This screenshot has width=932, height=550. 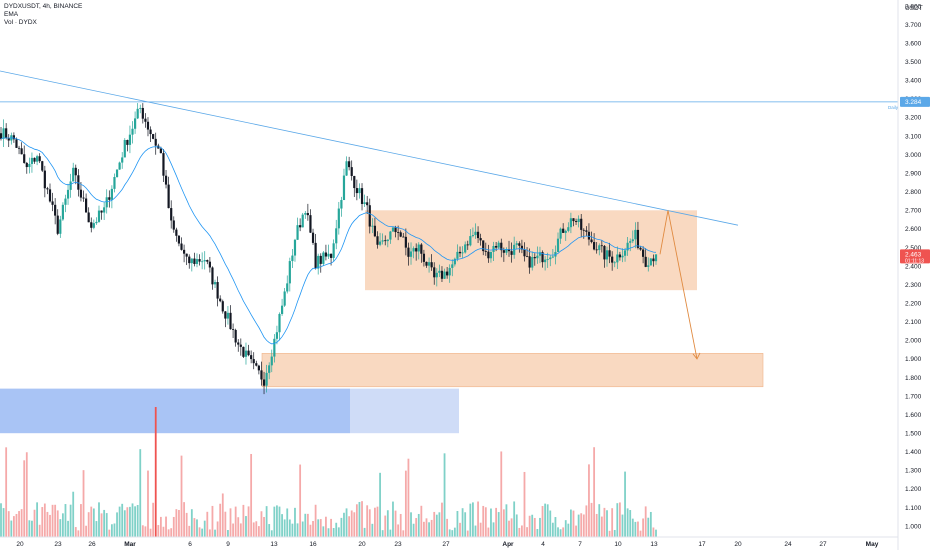 What do you see at coordinates (913, 508) in the screenshot?
I see `y-tick-label: 1.100` at bounding box center [913, 508].